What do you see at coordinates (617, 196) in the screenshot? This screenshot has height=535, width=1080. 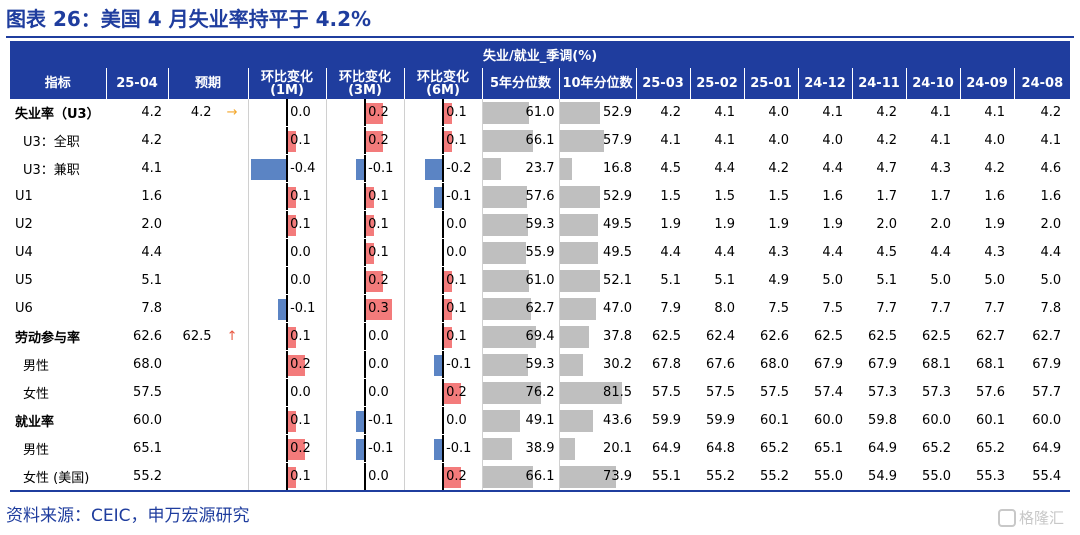 I see `percentile-value: 52.9` at bounding box center [617, 196].